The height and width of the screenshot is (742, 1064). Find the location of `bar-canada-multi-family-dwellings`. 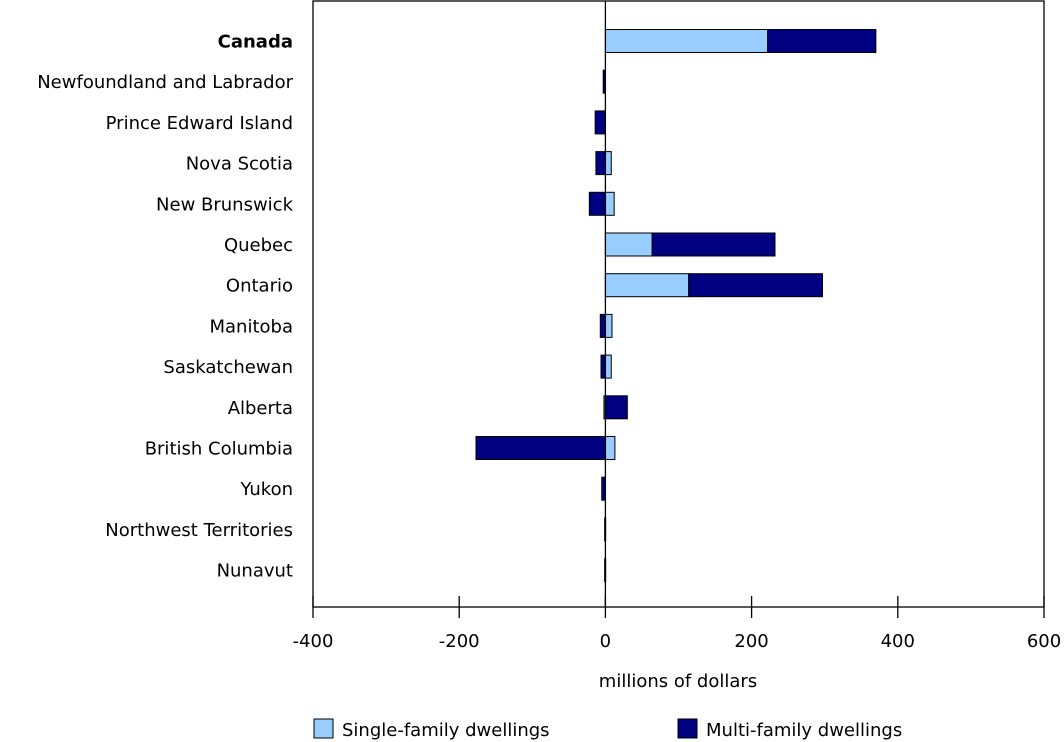

bar-canada-multi-family-dwellings is located at coordinates (822, 41).